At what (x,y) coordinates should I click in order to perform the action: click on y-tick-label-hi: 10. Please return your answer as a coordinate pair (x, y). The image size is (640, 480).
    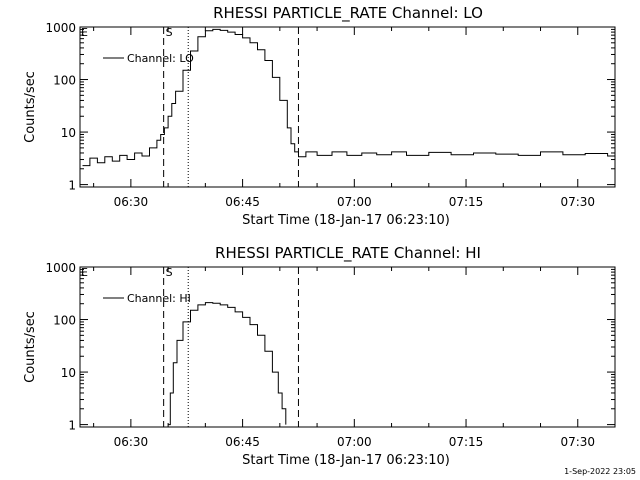
    Looking at the image, I should click on (68, 373).